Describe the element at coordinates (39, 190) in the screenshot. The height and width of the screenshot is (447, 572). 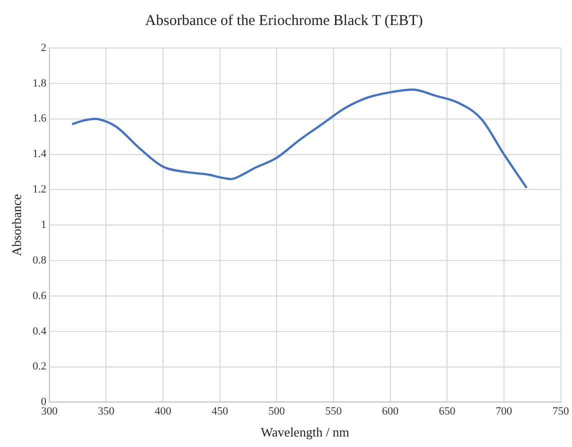
I see `y-tick-label: 1.2` at that location.